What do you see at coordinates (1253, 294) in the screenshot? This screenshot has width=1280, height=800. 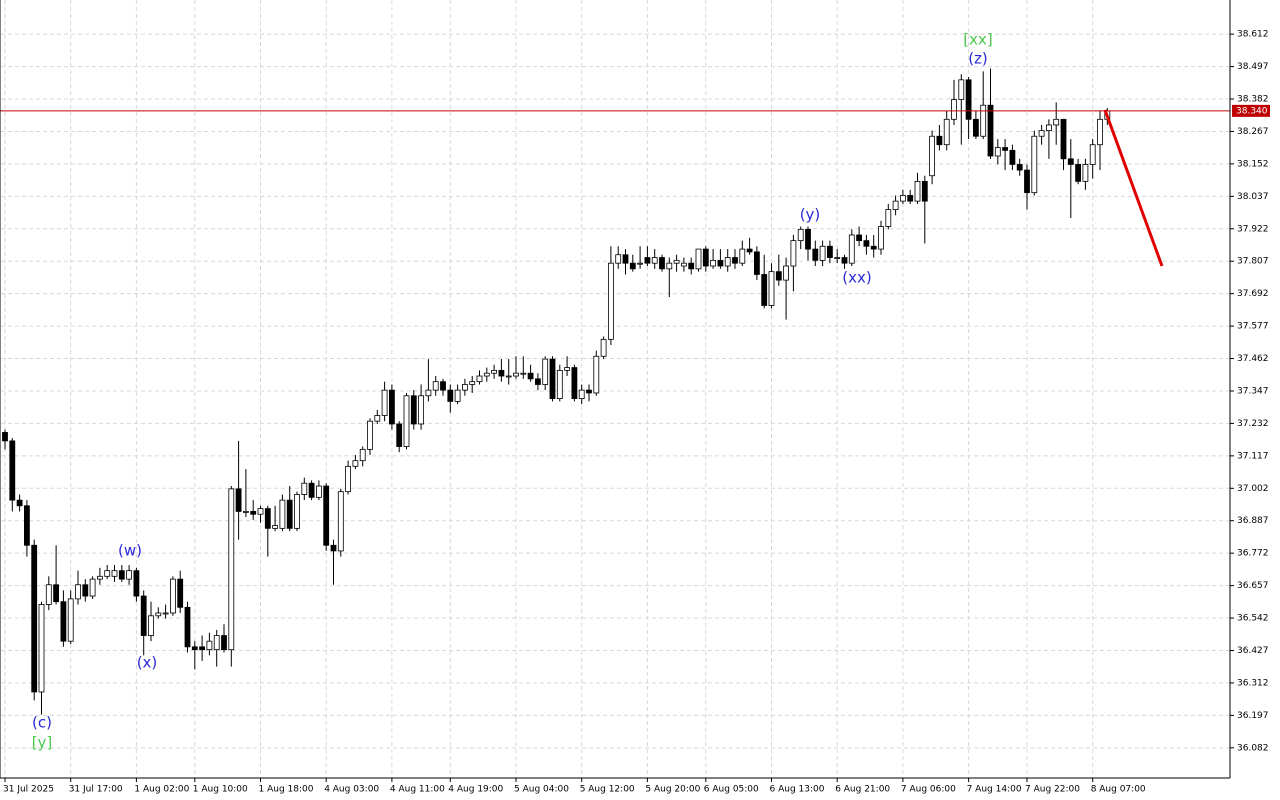 I see `y-tick-label: 37.692` at bounding box center [1253, 294].